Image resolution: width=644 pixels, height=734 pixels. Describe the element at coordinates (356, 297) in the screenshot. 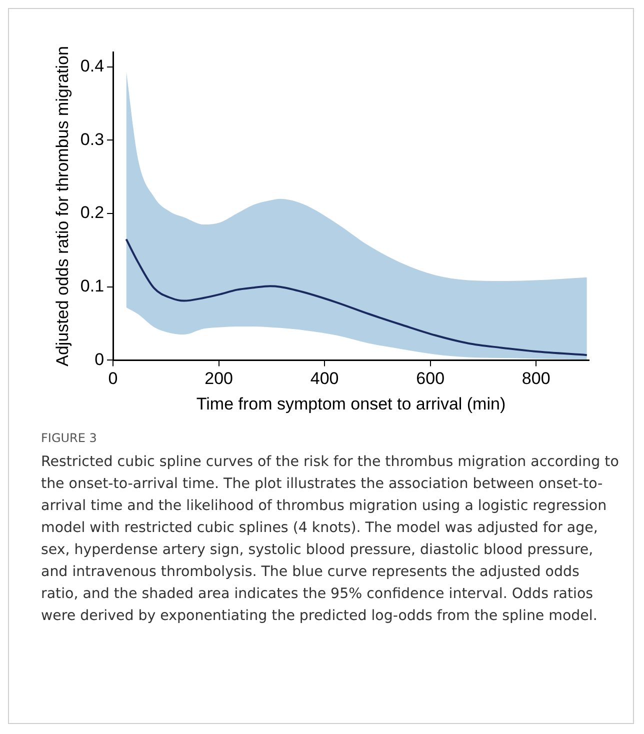

I see `line-series` at that location.